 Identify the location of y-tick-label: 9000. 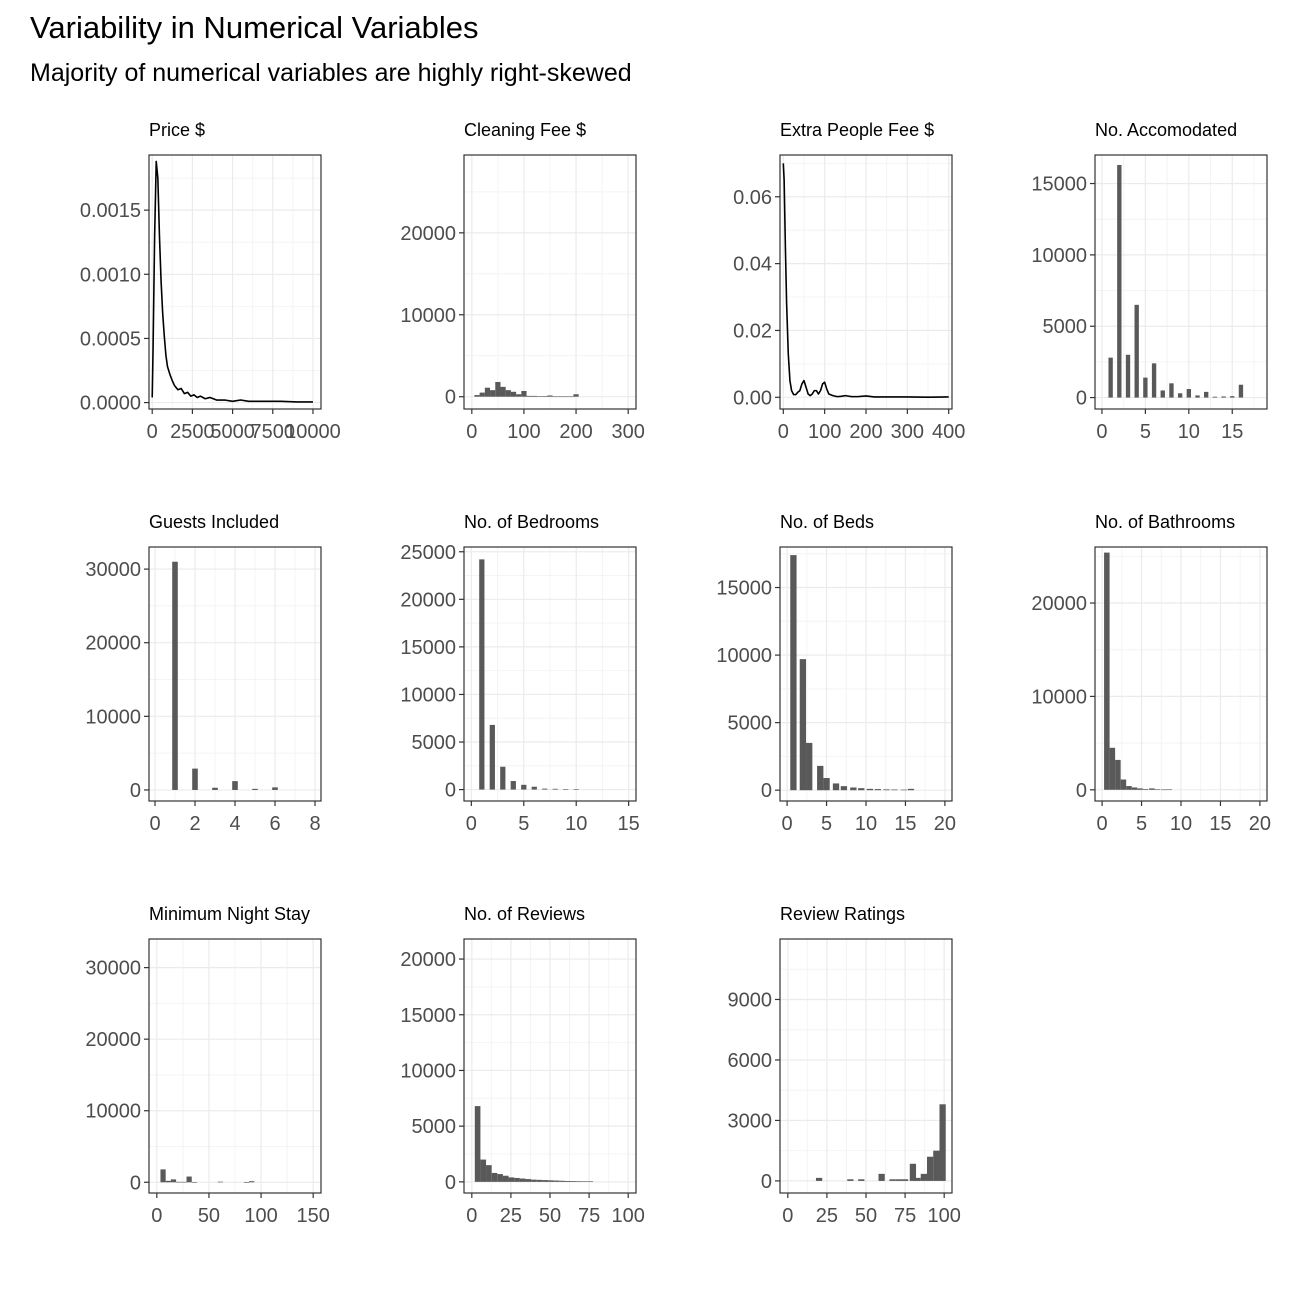
(750, 1000).